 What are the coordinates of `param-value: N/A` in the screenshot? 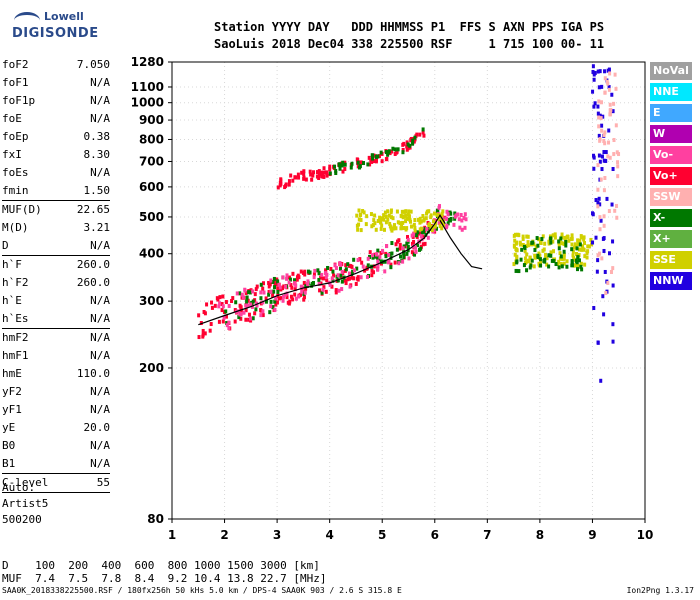 It's located at (100, 300).